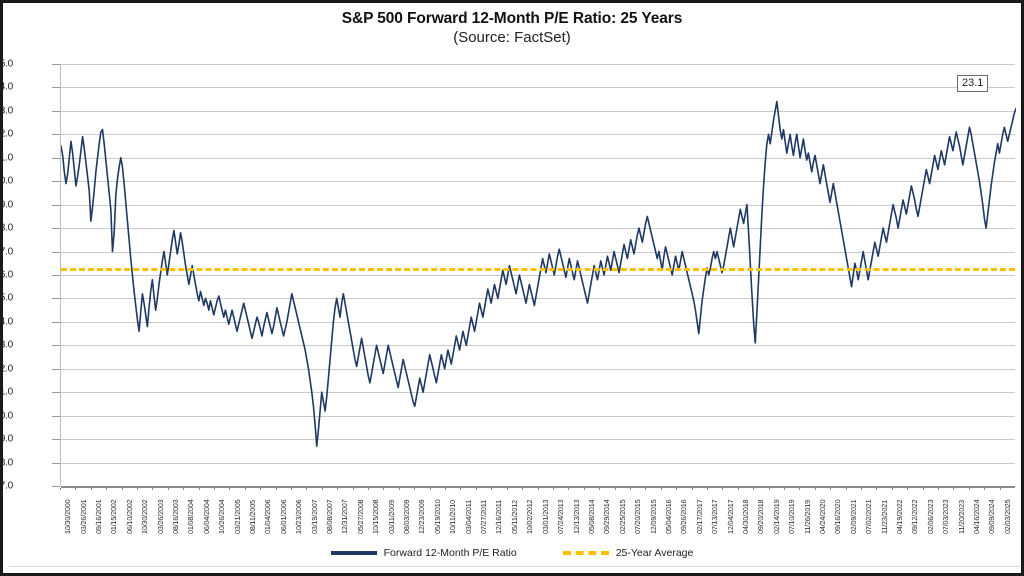 The width and height of the screenshot is (1024, 576). Describe the element at coordinates (145, 516) in the screenshot. I see `x-axis-tick-label: 10/30/2002` at that location.